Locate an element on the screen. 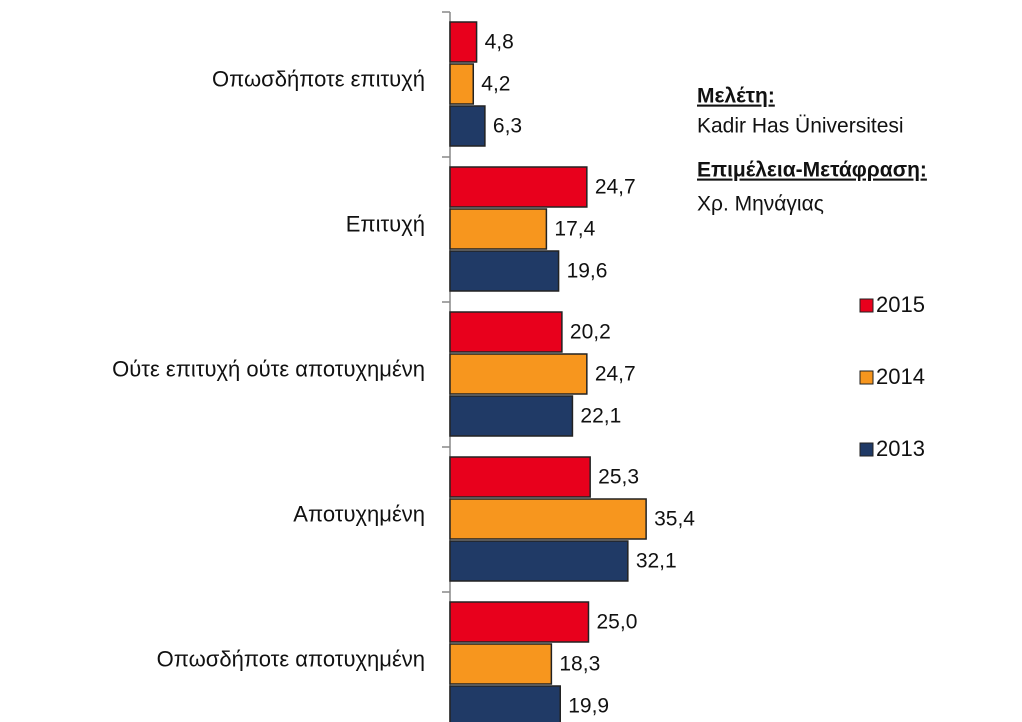  legend-label: 2014 is located at coordinates (900, 376).